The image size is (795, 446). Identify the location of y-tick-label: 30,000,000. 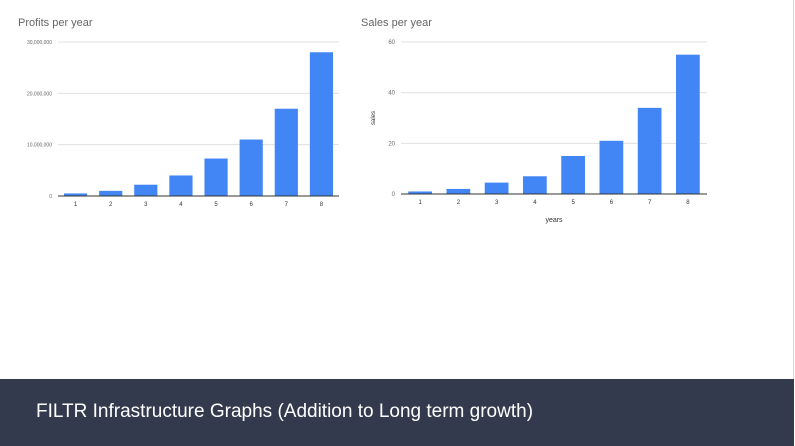
(39, 43).